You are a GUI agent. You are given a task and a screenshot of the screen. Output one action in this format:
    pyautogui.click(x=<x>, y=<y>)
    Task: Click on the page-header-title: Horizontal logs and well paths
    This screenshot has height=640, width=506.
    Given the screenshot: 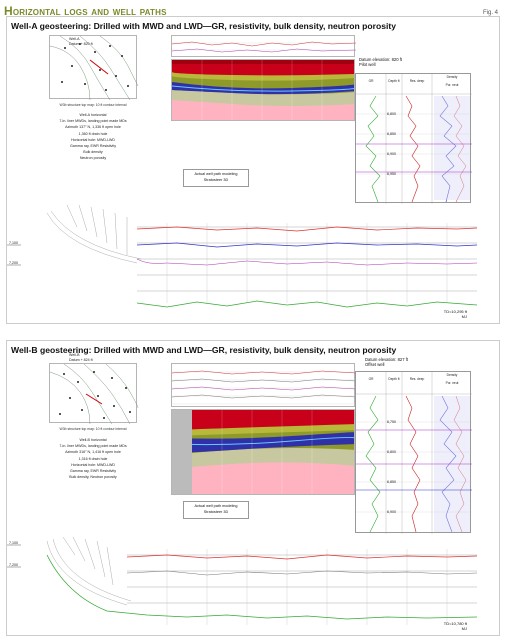 What is the action you would take?
    pyautogui.click(x=85, y=11)
    